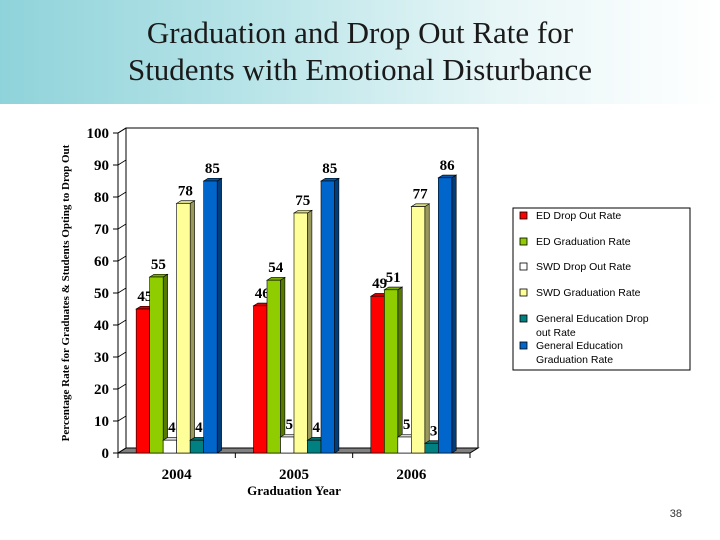 The height and width of the screenshot is (540, 720). I want to click on data-label: 78, so click(185, 191).